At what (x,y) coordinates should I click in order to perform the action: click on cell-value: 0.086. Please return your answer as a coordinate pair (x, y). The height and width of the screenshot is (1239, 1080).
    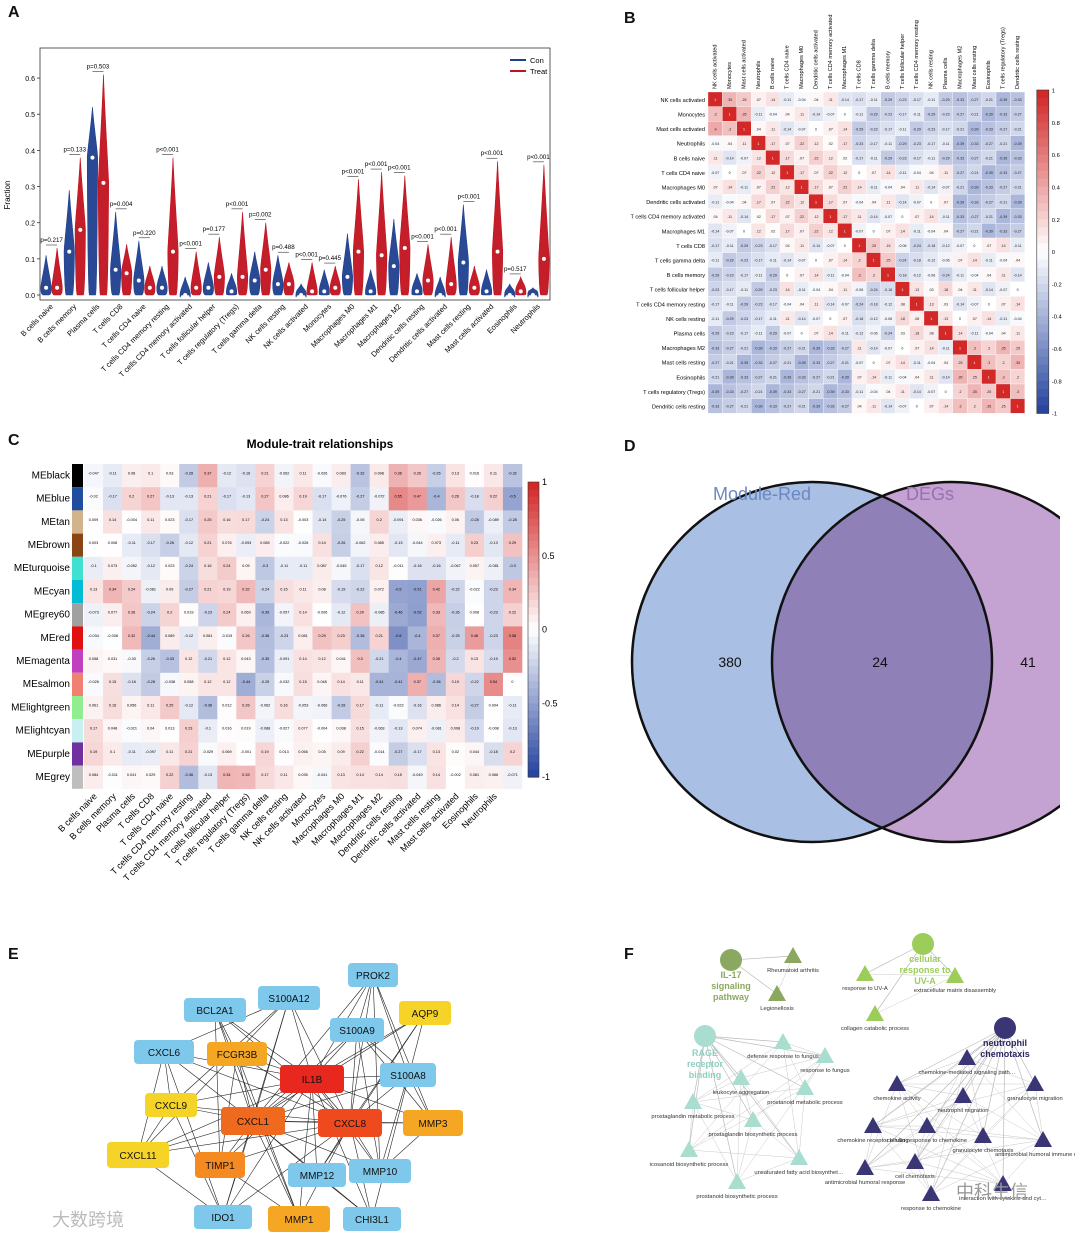
    Looking at the image, I should click on (437, 705).